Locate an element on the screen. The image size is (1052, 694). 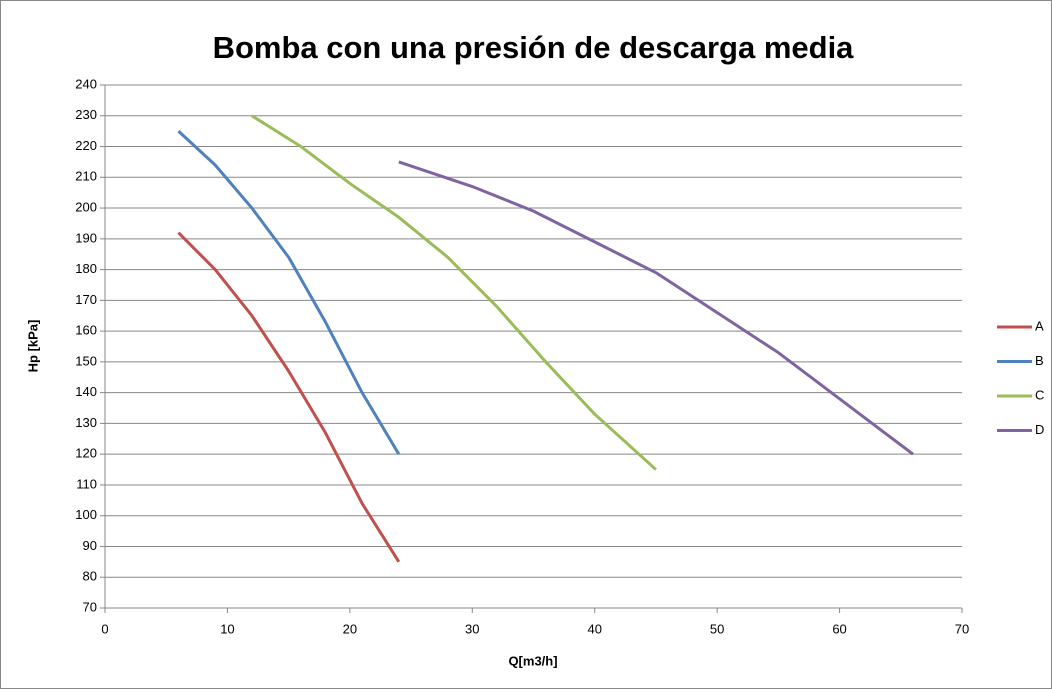
x-tick-label: 10 is located at coordinates (227, 628).